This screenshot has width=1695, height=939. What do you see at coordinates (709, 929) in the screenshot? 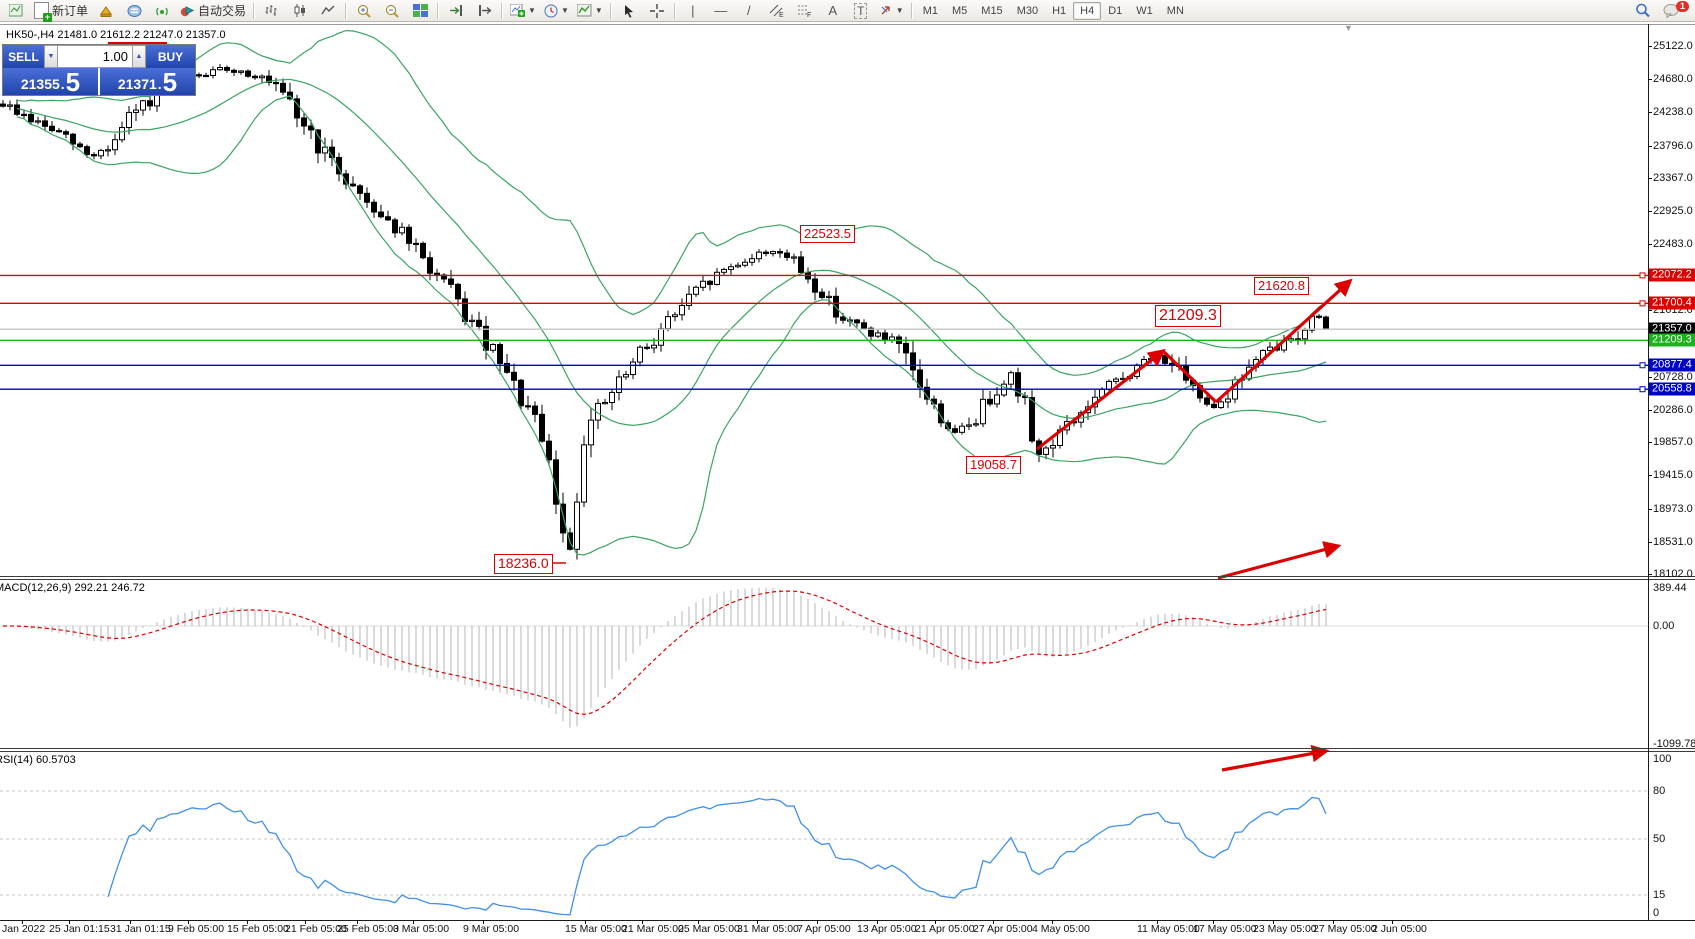
I see `time-tick: 25 Mar 05:00` at bounding box center [709, 929].